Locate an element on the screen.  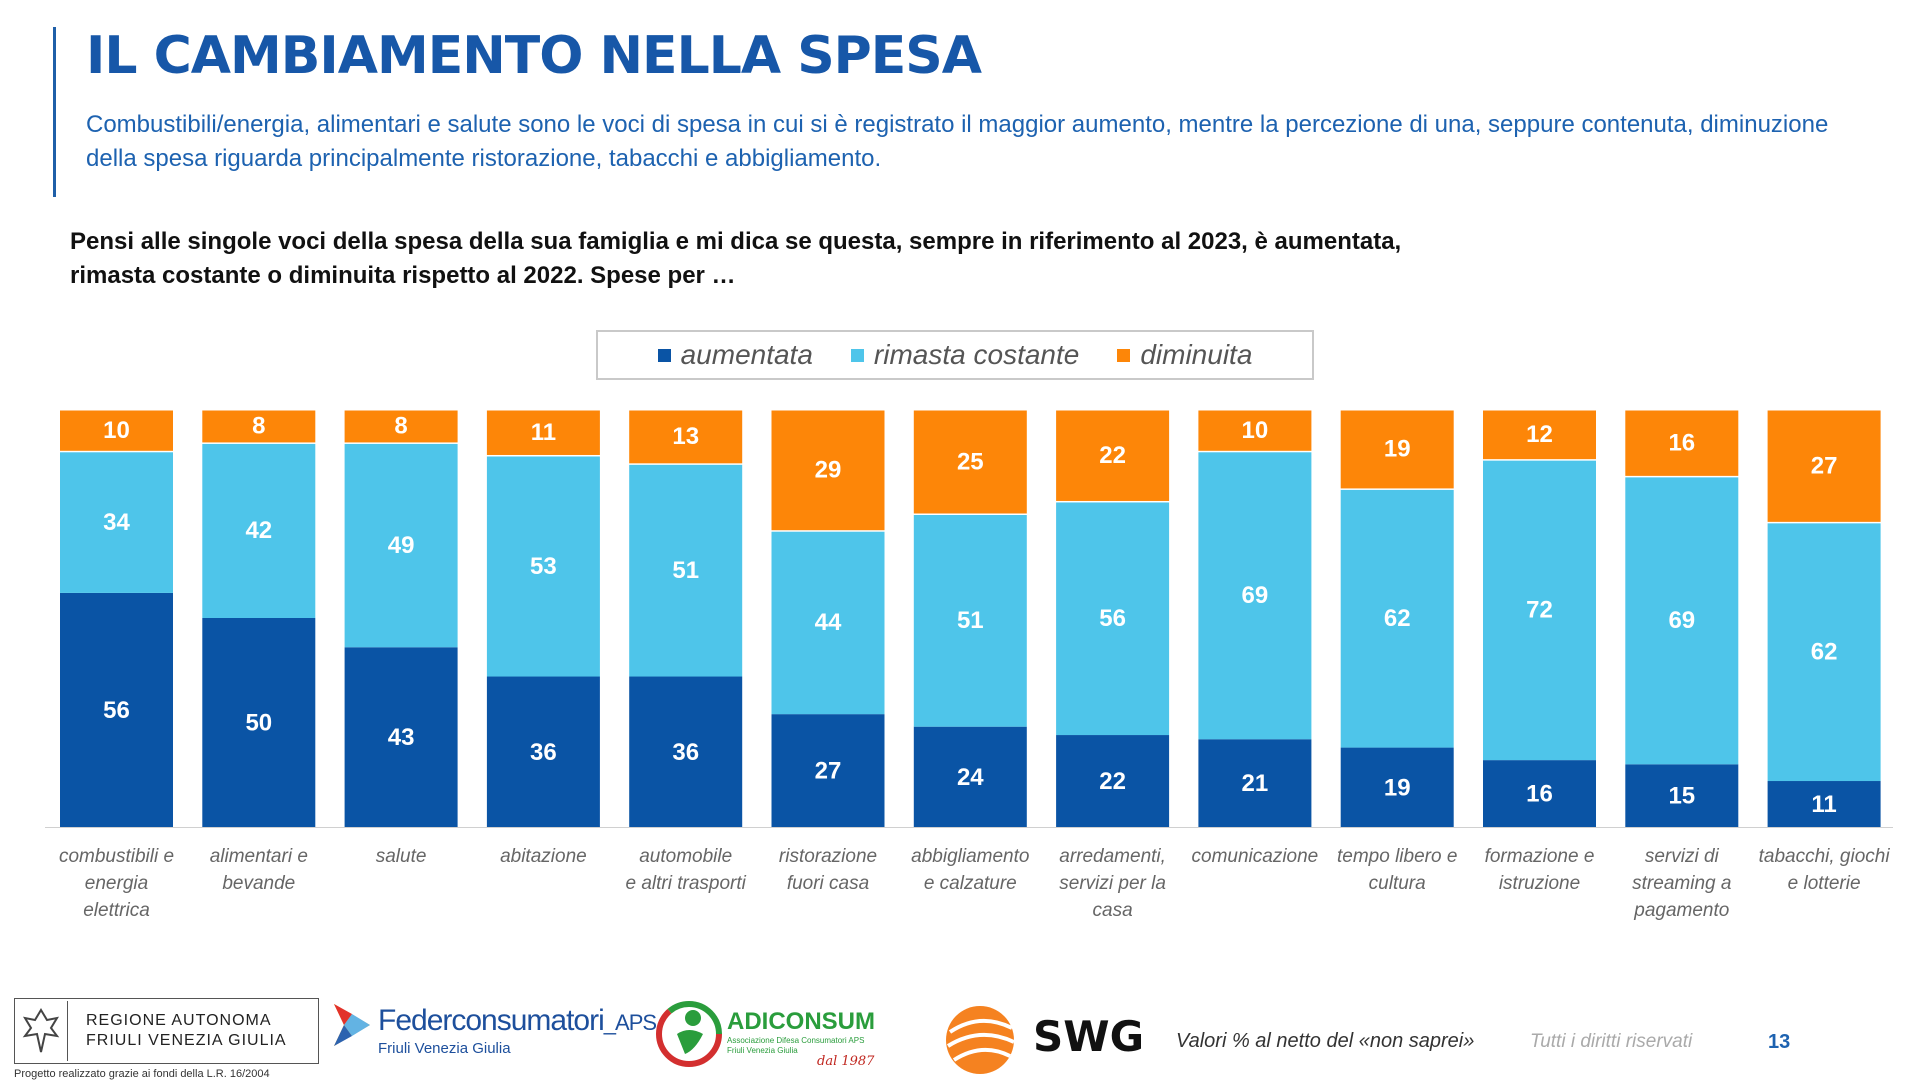
data-label-aumentata: 15 is located at coordinates (1681, 796).